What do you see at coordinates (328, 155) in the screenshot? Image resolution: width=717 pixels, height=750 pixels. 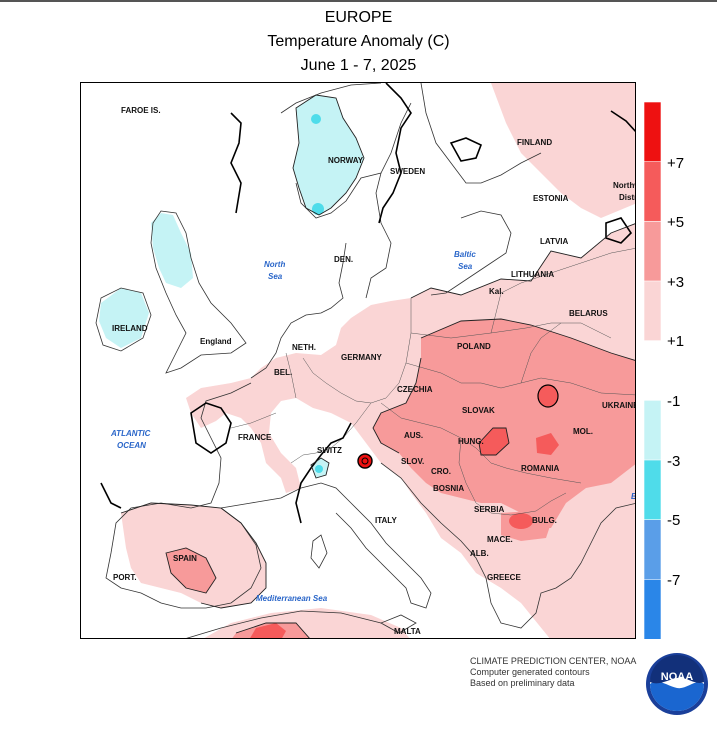 I see `anomaly-cold-norway` at bounding box center [328, 155].